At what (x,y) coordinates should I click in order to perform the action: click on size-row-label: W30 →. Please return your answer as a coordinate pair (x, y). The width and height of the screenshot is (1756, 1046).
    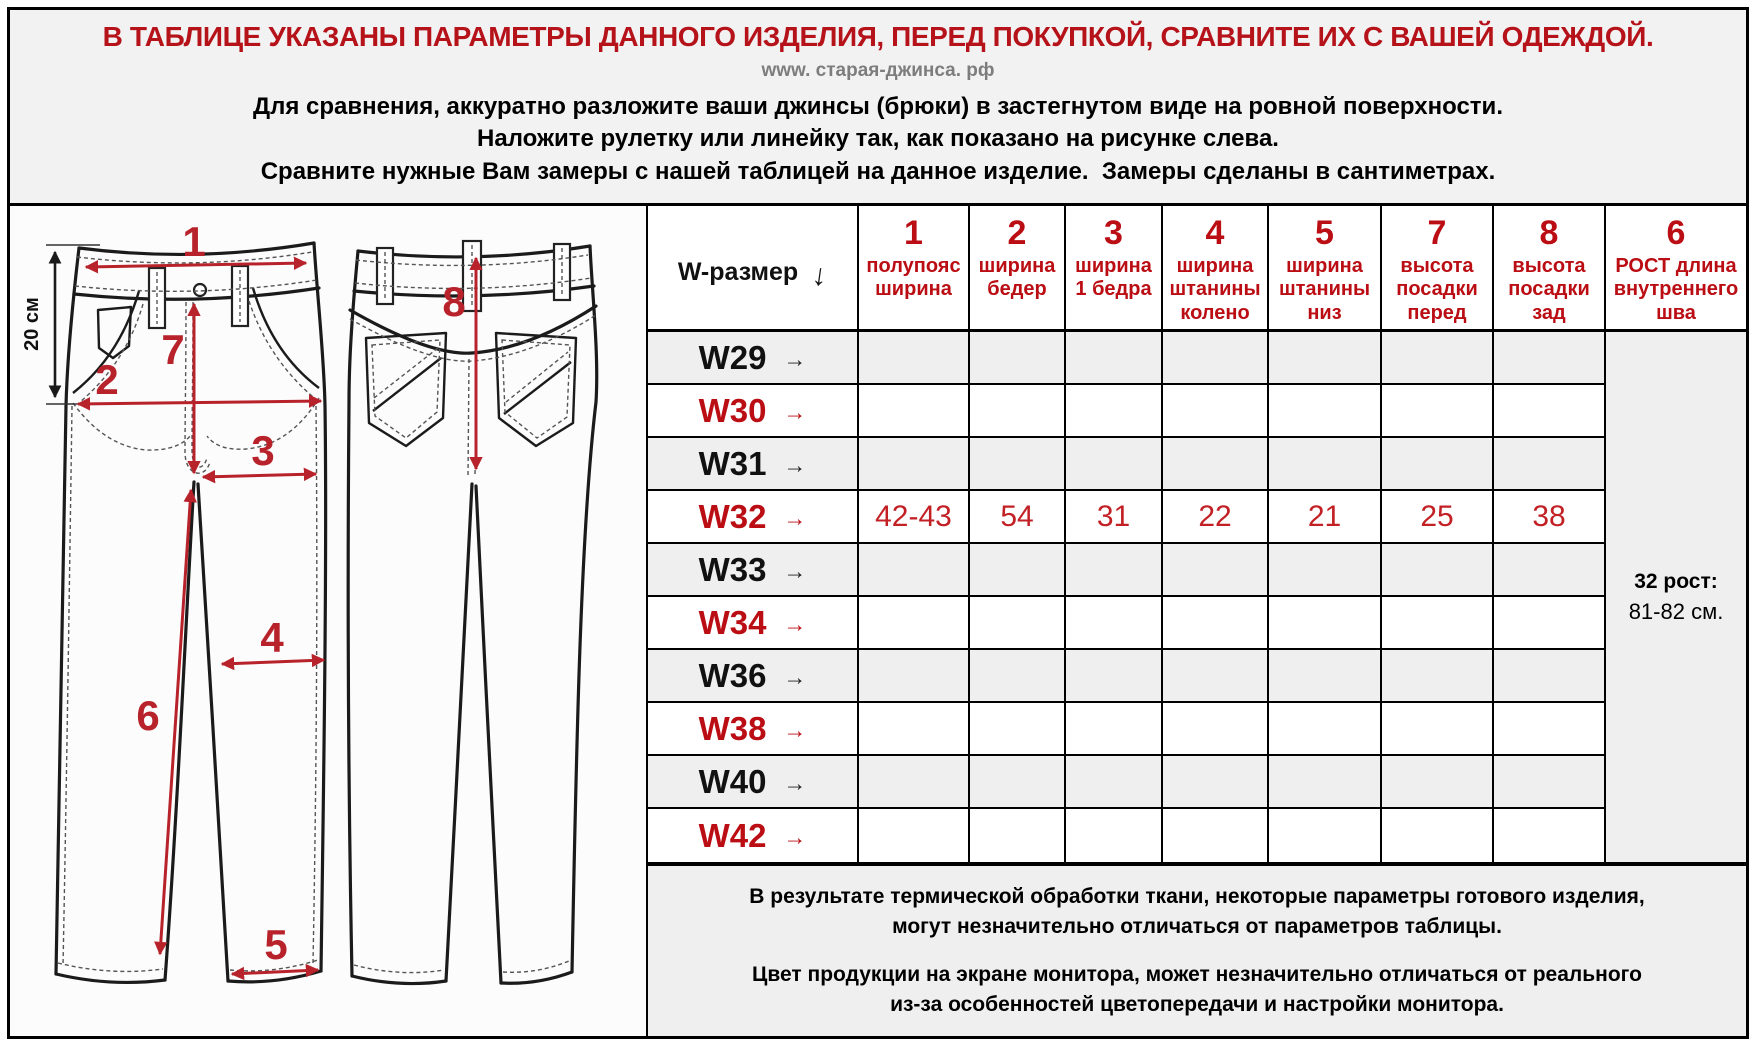
    Looking at the image, I should click on (753, 411).